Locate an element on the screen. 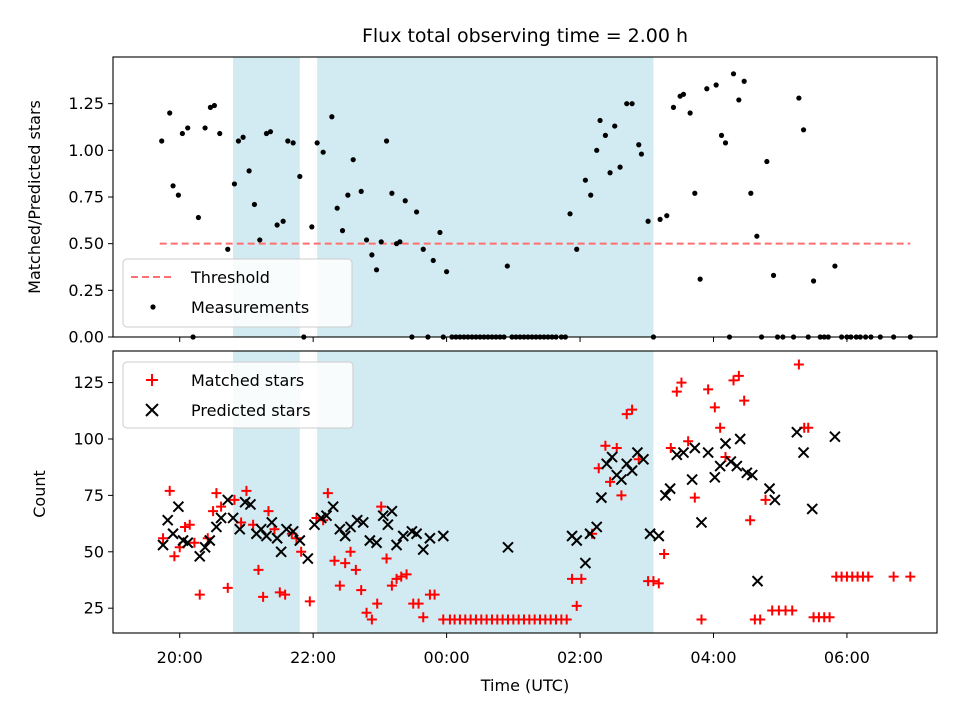 The width and height of the screenshot is (960, 720). top-y-tick-label: 0.75 is located at coordinates (86, 197).